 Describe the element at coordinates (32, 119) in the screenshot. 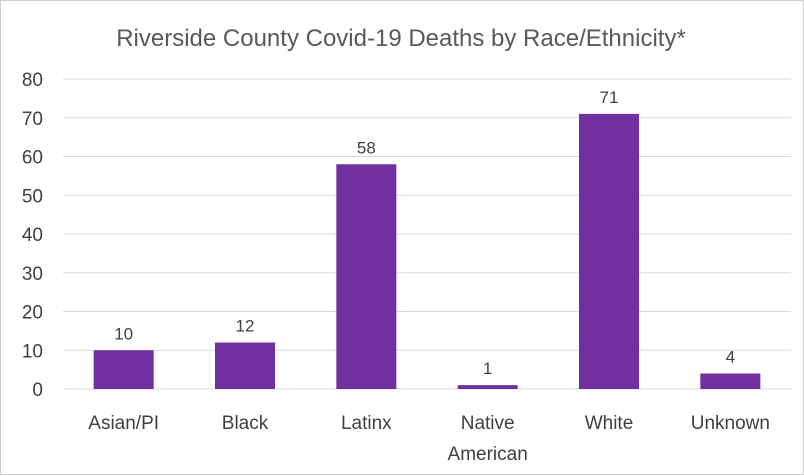

I see `y-tick-label: 70` at that location.